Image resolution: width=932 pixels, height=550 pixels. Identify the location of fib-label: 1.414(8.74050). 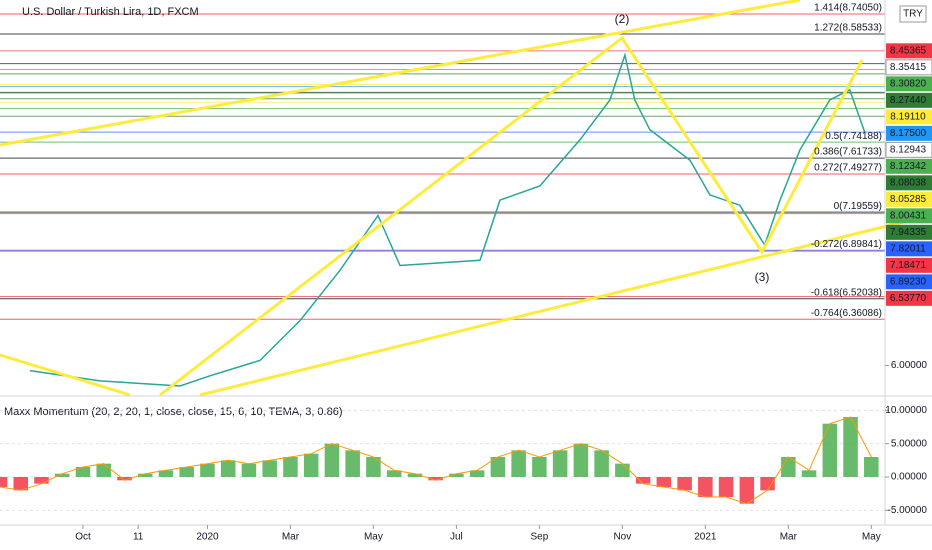
(848, 8).